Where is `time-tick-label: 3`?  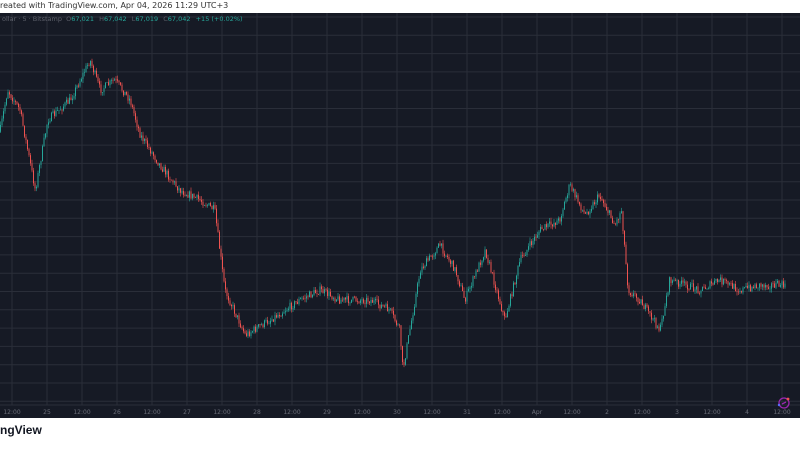 time-tick-label: 3 is located at coordinates (677, 412).